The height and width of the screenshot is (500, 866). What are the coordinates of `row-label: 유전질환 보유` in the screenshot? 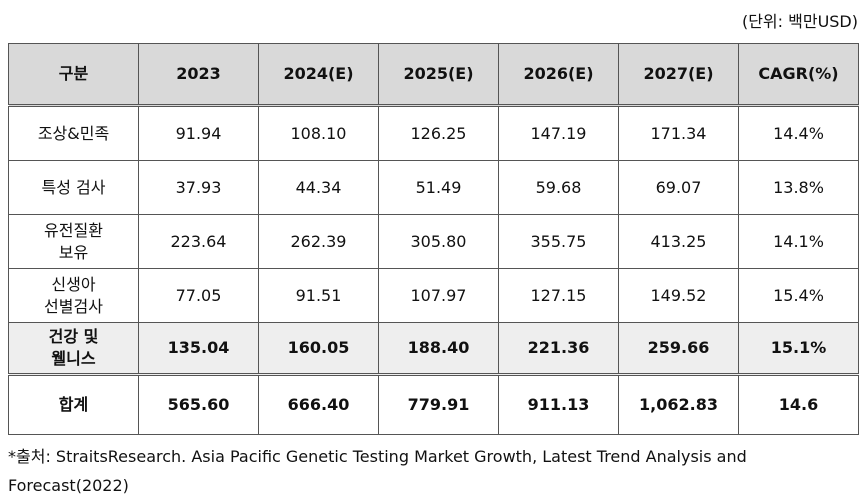 It's located at (73, 241).